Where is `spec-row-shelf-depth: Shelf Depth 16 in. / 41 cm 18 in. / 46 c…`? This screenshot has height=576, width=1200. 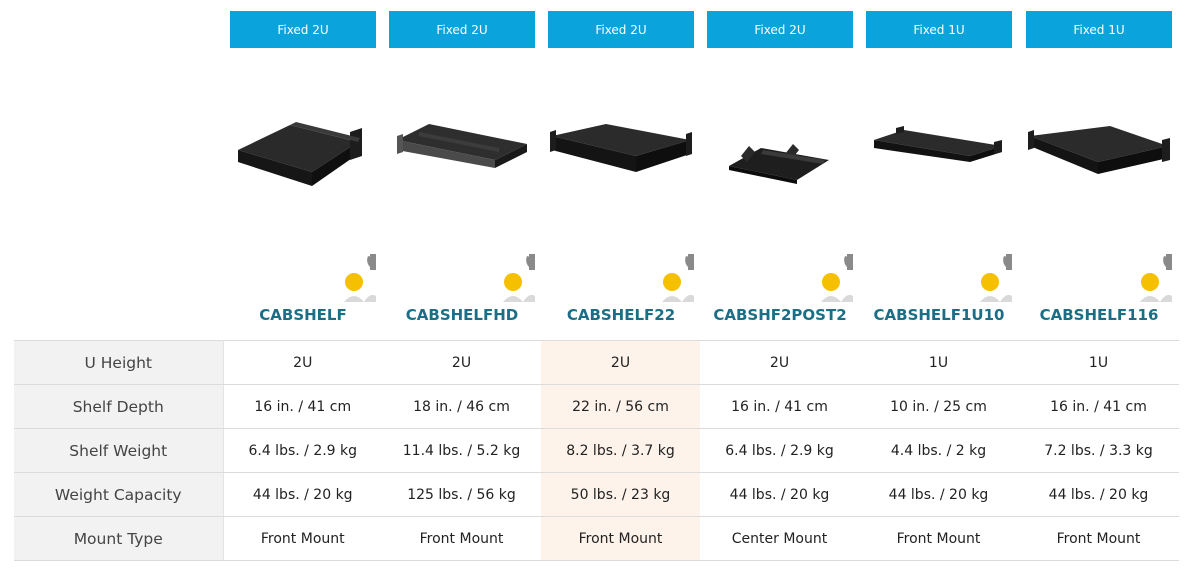
spec-row-shelf-depth: Shelf Depth 16 in. / 41 cm 18 in. / 46 c… is located at coordinates (596, 406).